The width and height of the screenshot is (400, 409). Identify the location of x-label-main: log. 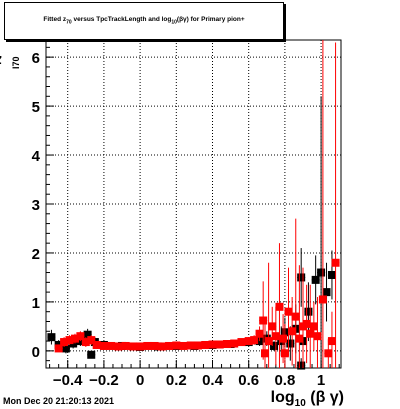
(282, 397).